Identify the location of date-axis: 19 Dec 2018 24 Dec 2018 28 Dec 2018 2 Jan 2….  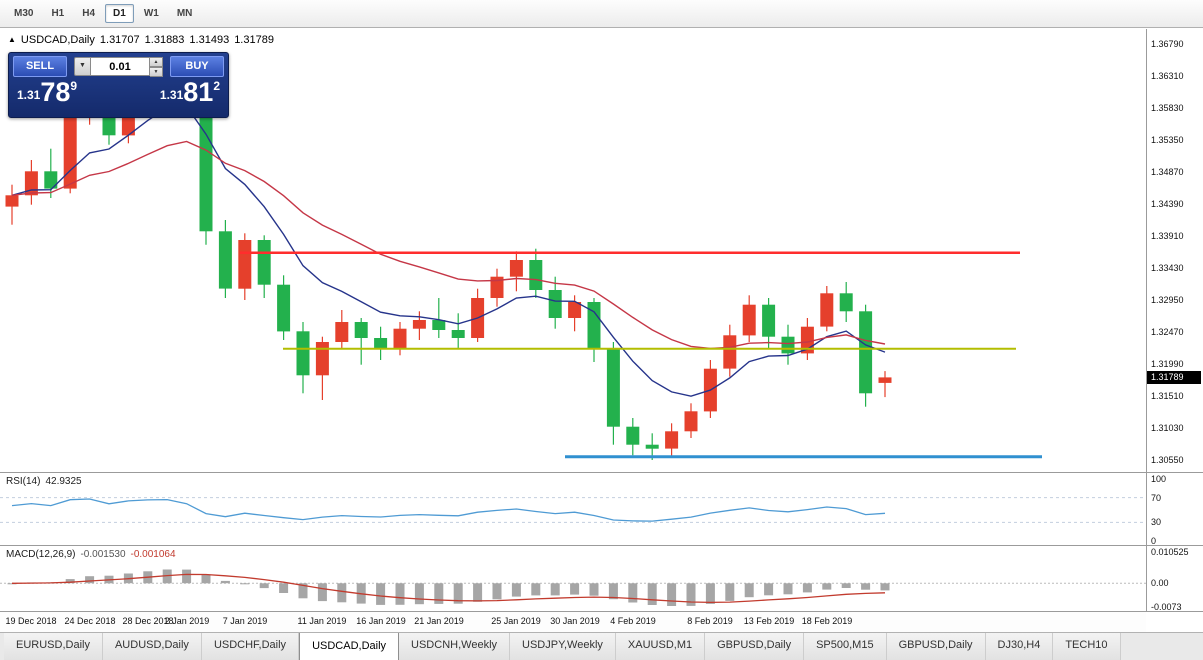
(573, 622).